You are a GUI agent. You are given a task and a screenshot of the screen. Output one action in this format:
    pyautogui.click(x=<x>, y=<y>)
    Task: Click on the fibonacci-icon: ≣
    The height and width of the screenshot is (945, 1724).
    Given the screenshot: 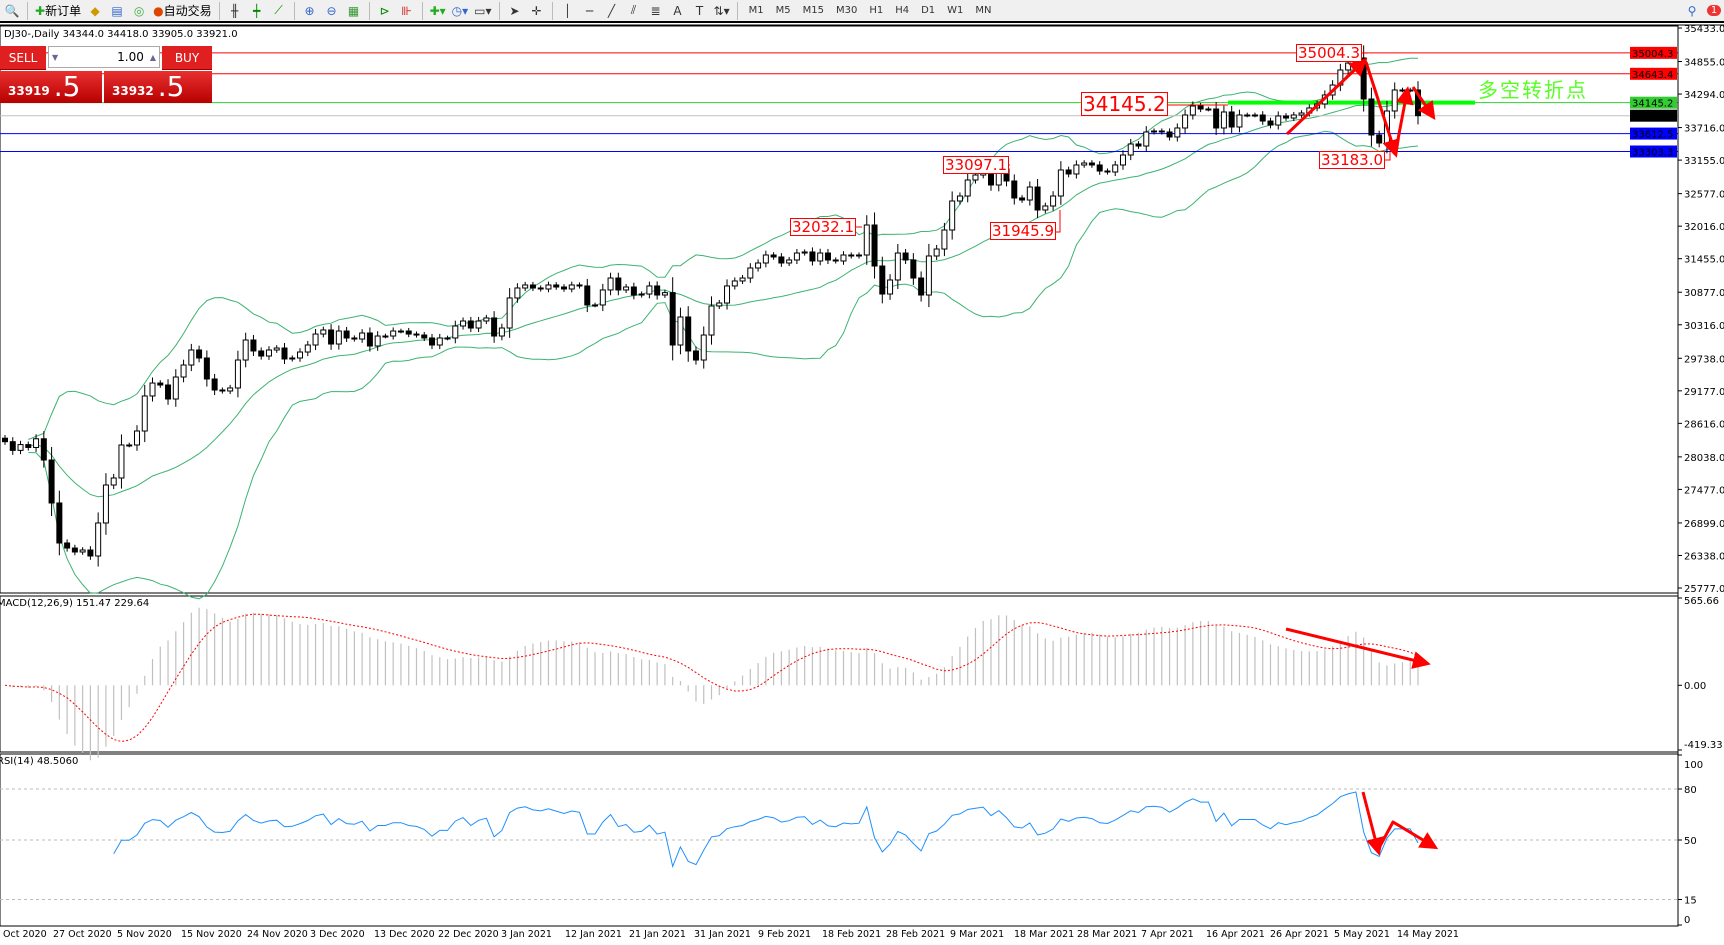 What is the action you would take?
    pyautogui.click(x=655, y=10)
    